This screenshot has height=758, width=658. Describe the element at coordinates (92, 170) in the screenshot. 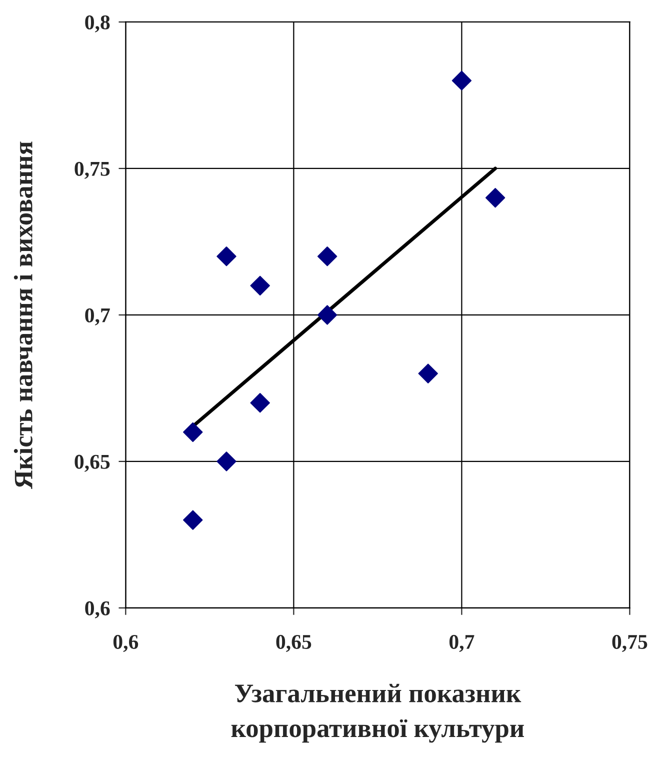

I see `y-tick-label: 0,75` at that location.